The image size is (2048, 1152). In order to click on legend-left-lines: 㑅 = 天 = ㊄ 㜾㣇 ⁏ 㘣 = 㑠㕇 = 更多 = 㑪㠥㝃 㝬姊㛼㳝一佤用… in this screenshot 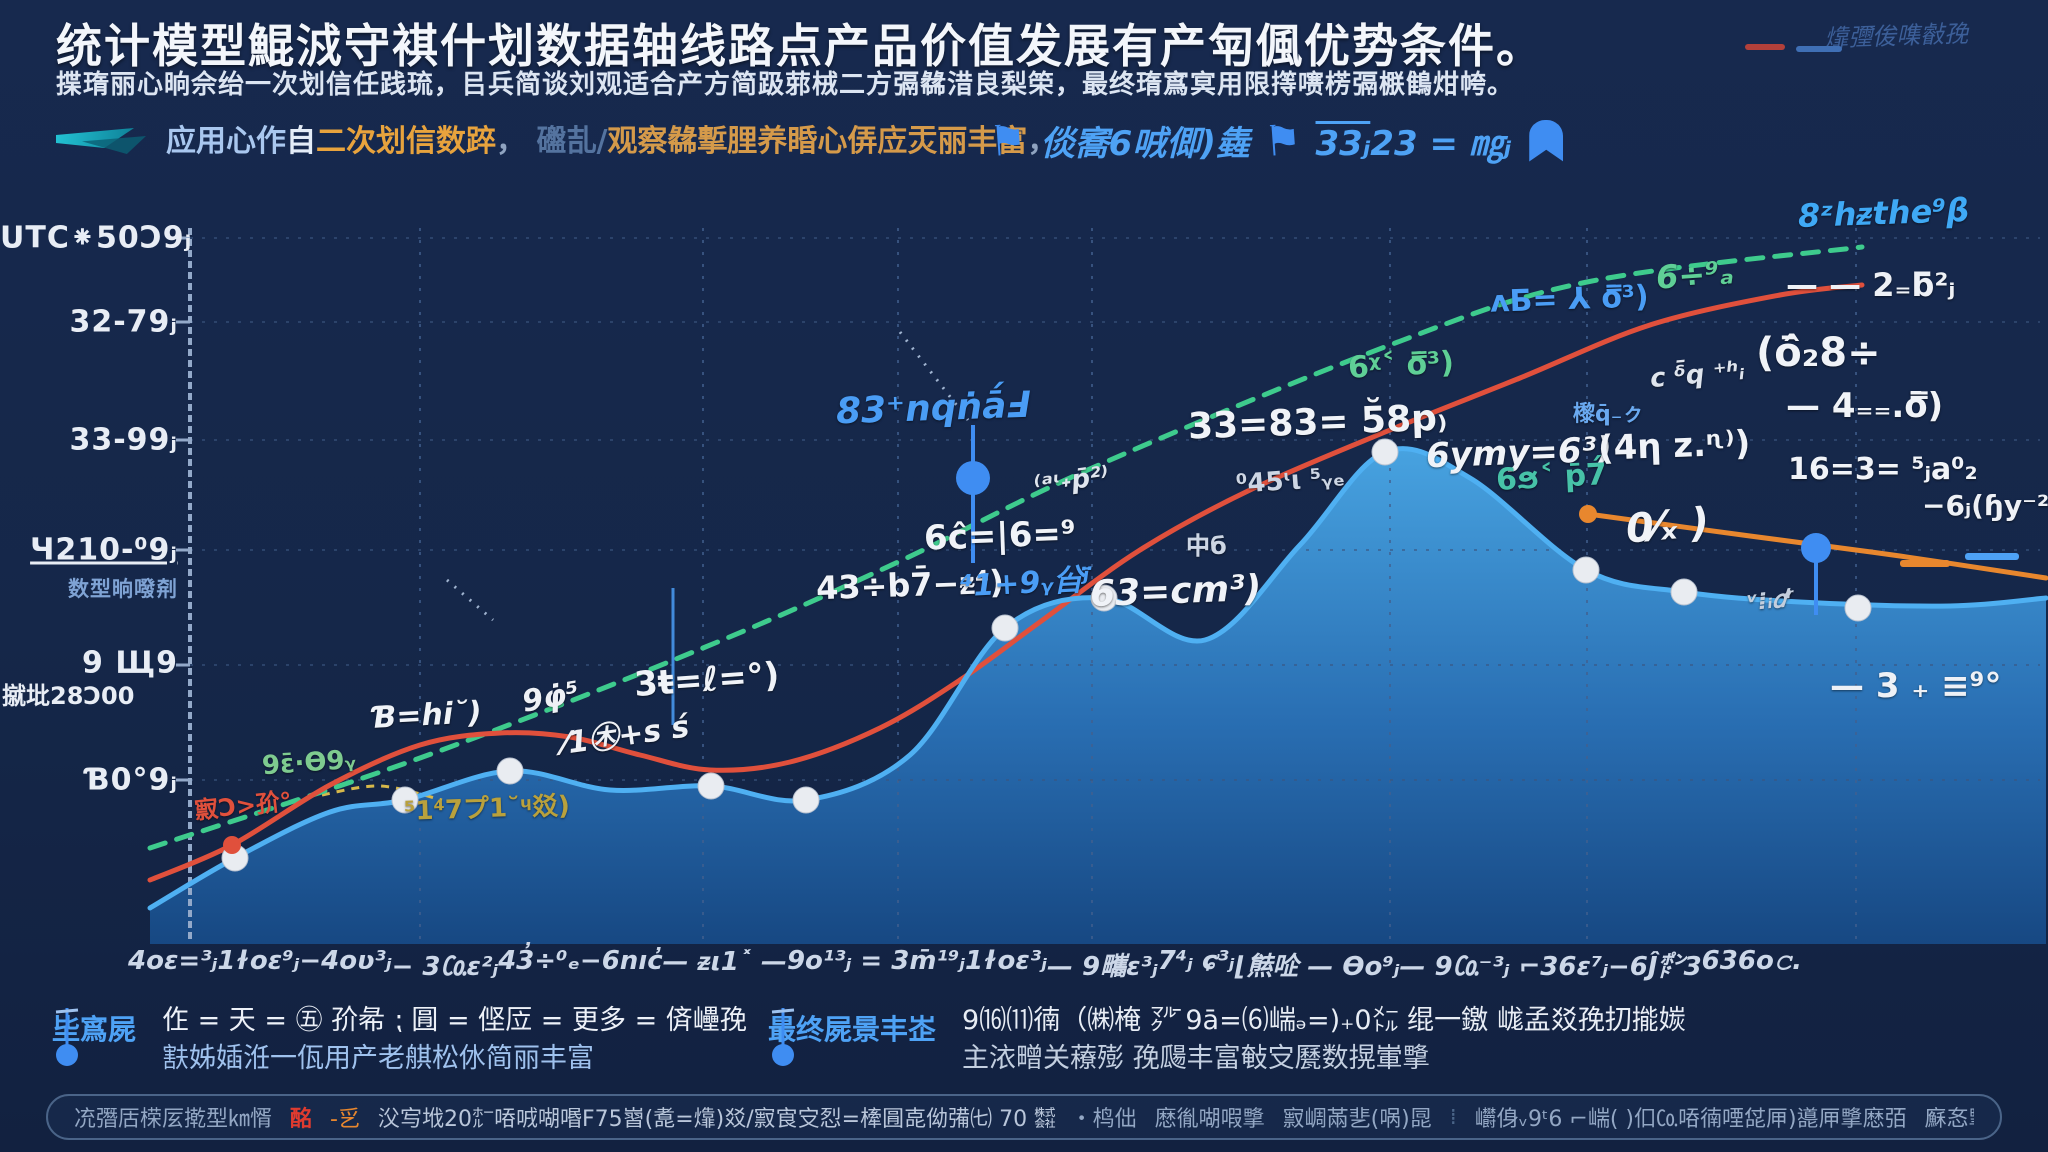, I will do `click(454, 1040)`.